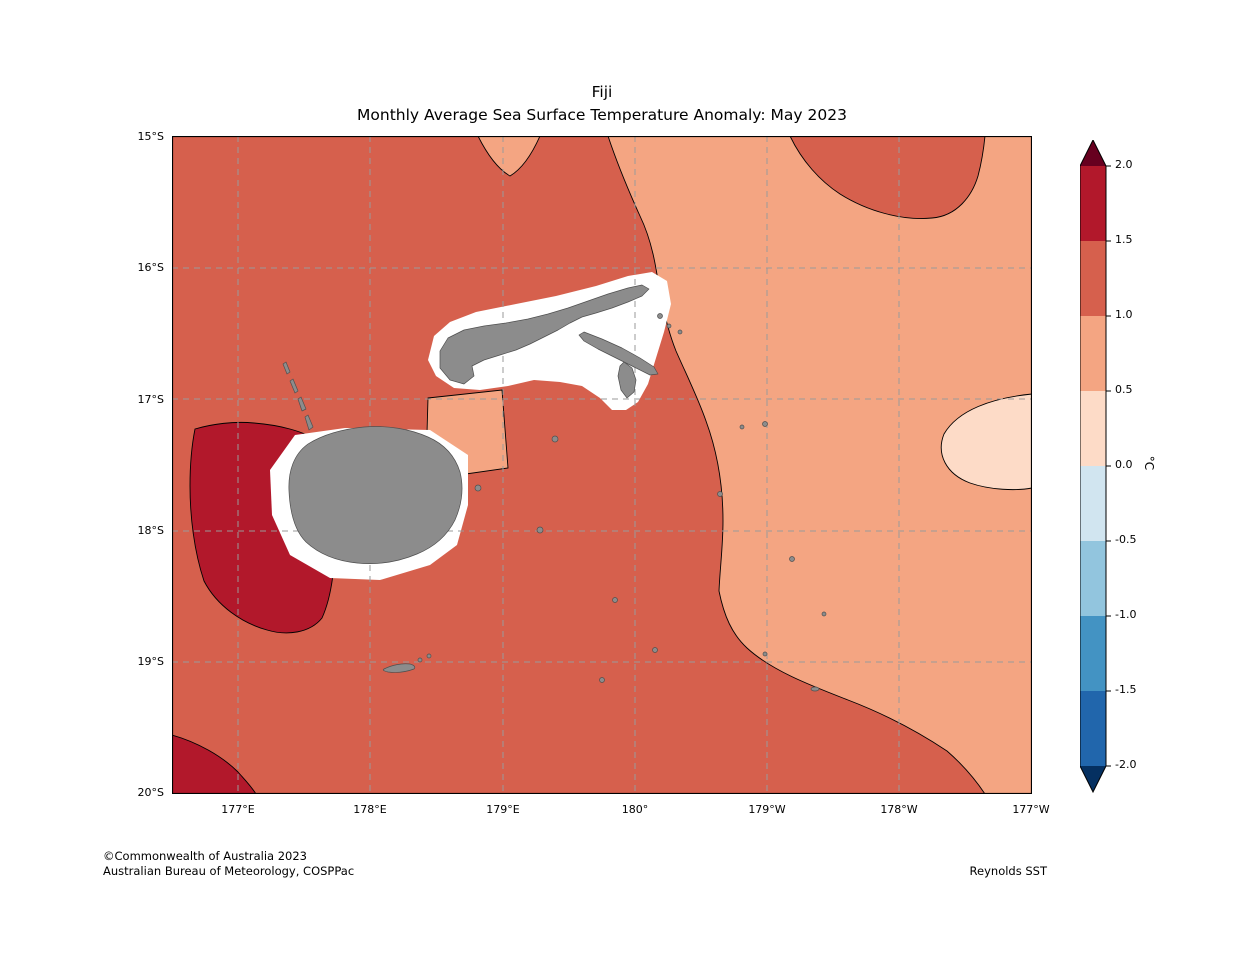 The width and height of the screenshot is (1258, 980). What do you see at coordinates (1126, 614) in the screenshot?
I see `colorbar-label-m1p0: -1.0` at bounding box center [1126, 614].